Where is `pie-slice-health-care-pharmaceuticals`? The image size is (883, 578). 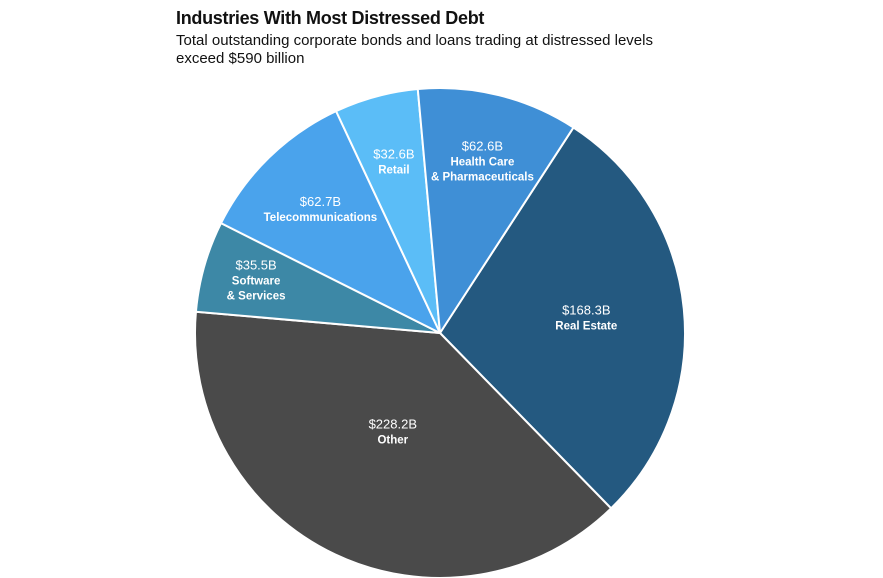 pie-slice-health-care-pharmaceuticals is located at coordinates (495, 210).